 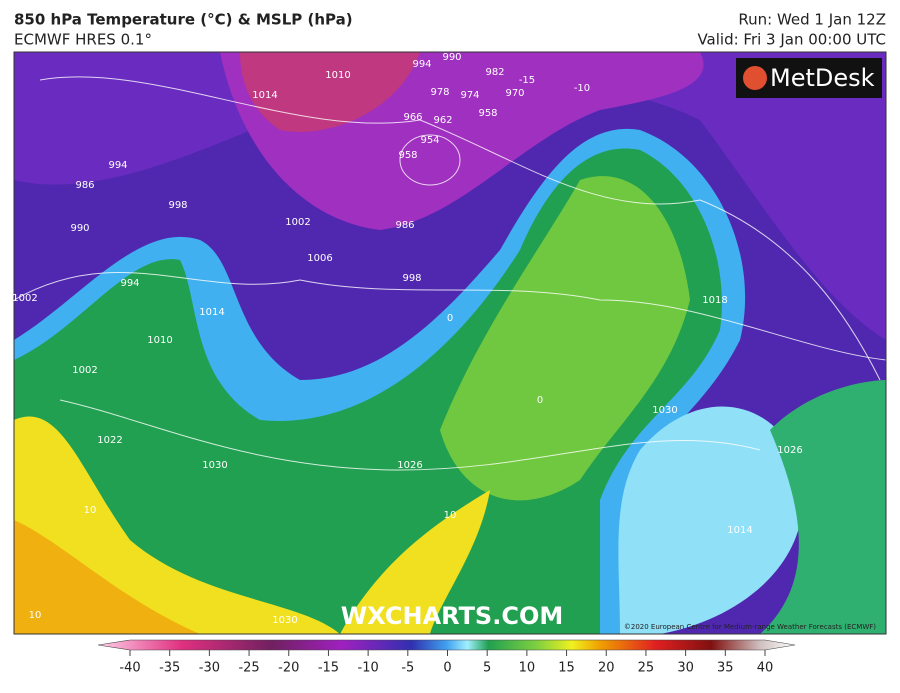 I want to click on isobar-label: 962, so click(x=442, y=120).